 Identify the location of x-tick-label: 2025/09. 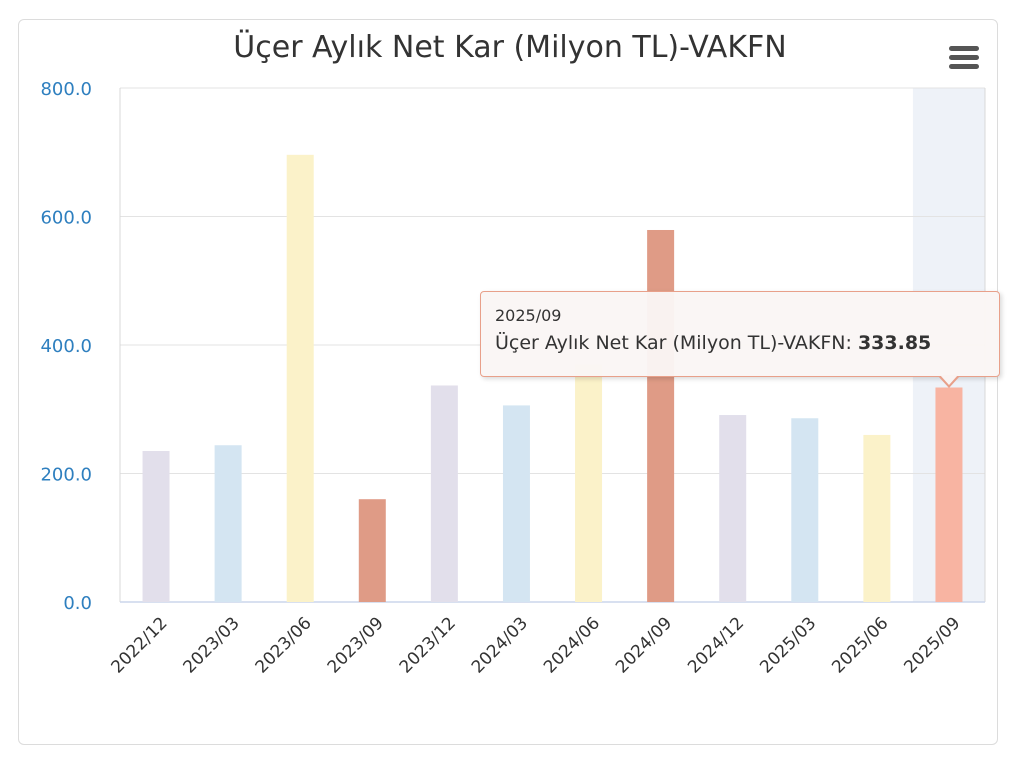
(932, 645).